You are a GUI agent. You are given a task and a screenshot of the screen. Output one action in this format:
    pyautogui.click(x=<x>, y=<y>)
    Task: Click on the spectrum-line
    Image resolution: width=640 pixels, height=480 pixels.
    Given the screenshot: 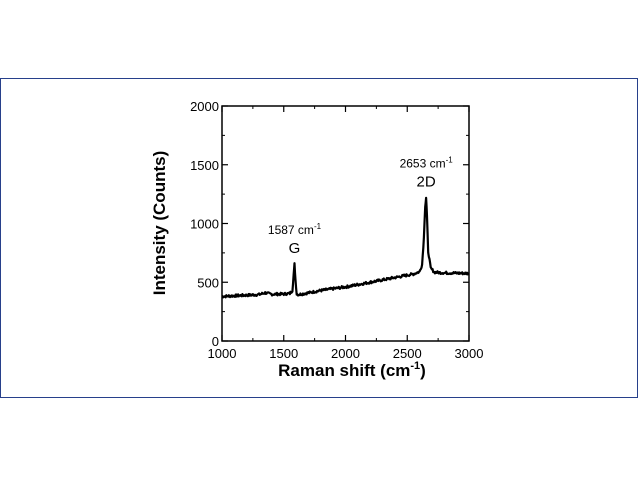 What is the action you would take?
    pyautogui.click(x=345, y=247)
    